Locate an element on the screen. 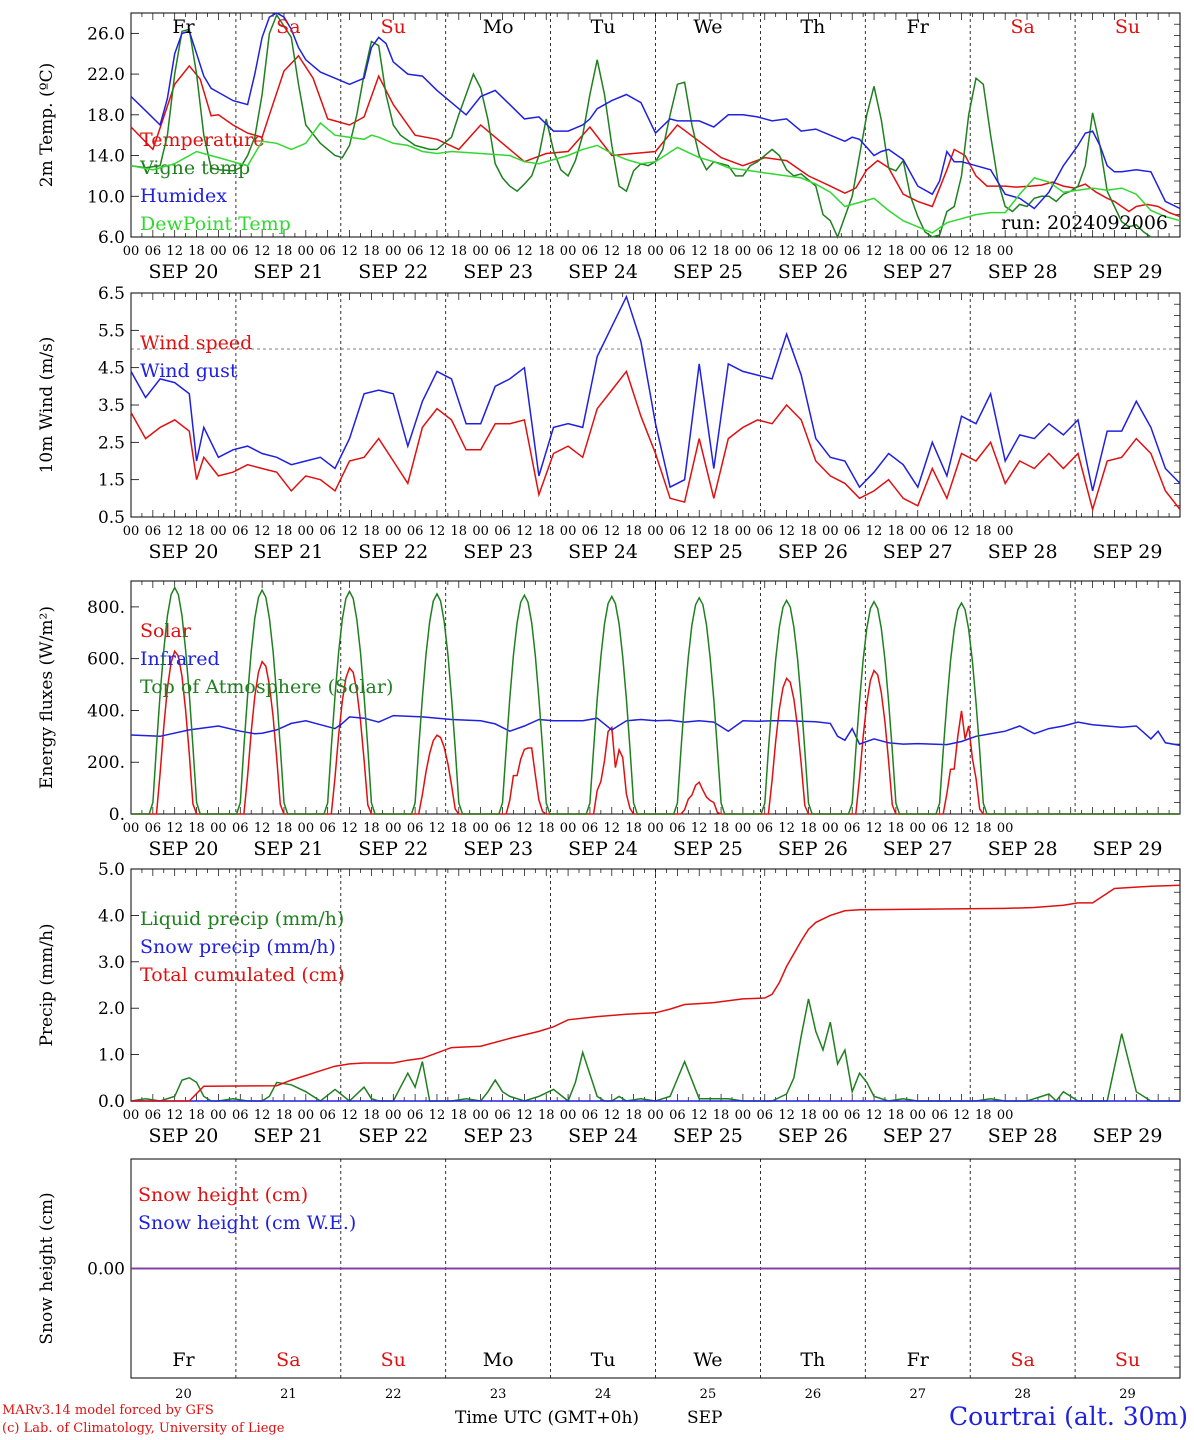 This screenshot has width=1194, height=1440. y-tick-label: 800. is located at coordinates (106, 608).